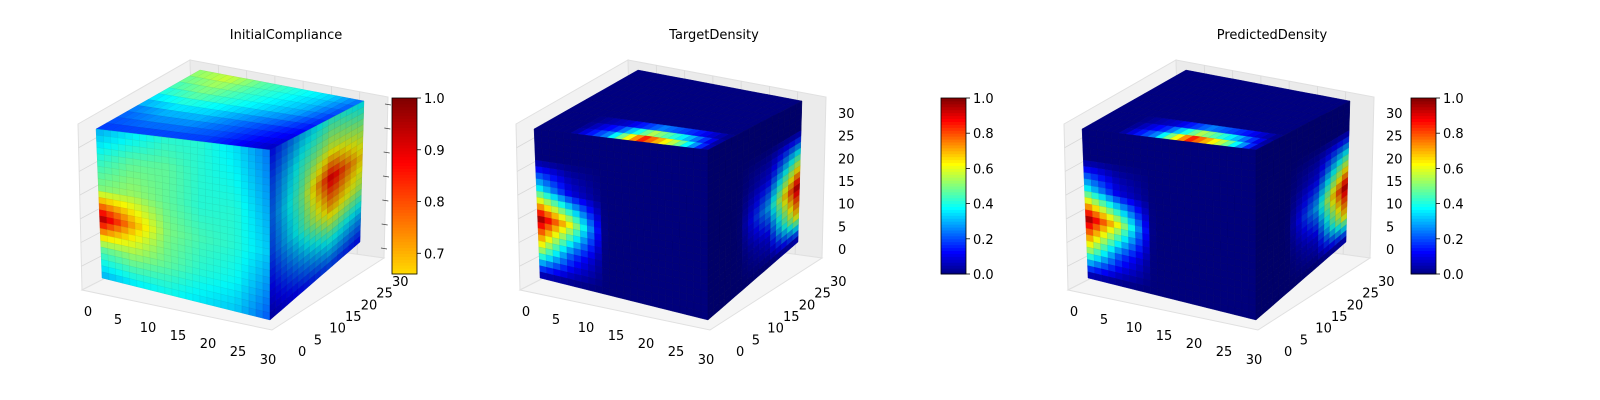  Describe the element at coordinates (1390, 227) in the screenshot. I see `z-tick-label: 5` at that location.